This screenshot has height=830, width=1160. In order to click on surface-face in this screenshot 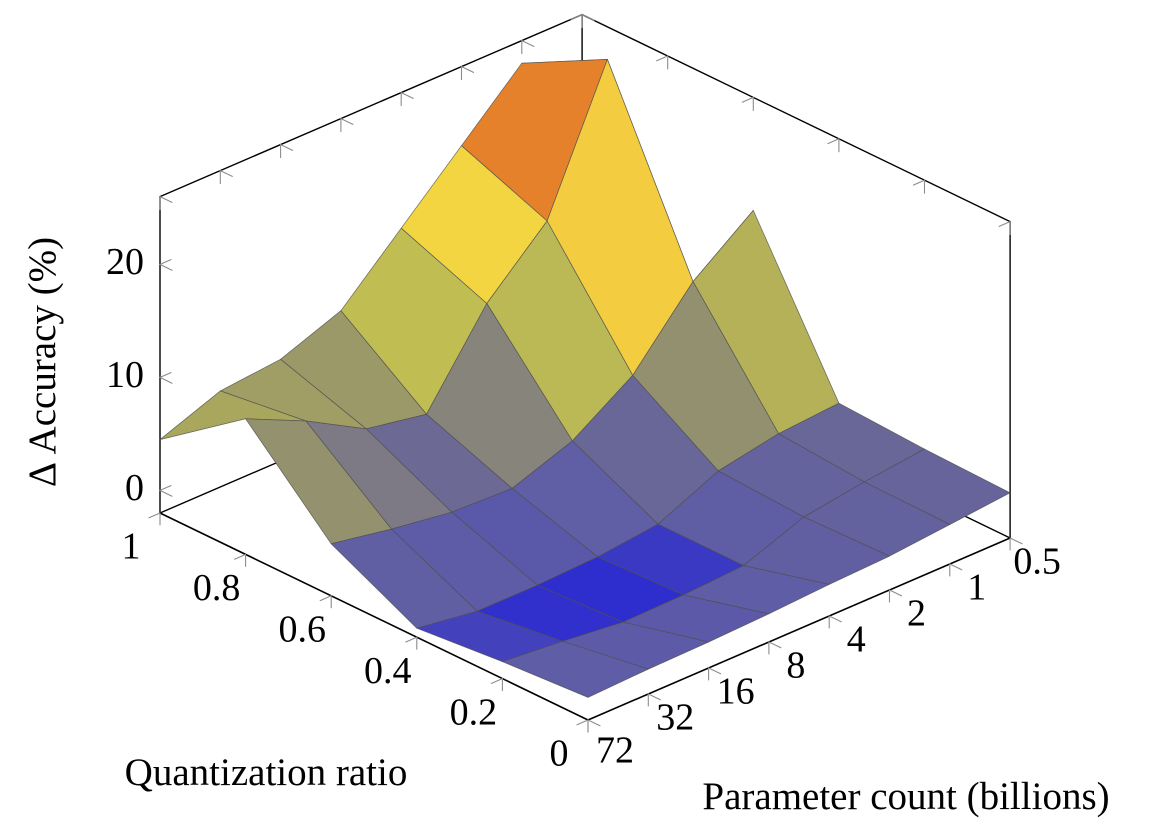, I will do `click(575, 669)`.